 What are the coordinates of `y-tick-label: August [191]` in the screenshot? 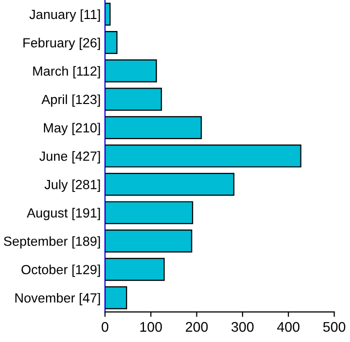 It's located at (63, 214).